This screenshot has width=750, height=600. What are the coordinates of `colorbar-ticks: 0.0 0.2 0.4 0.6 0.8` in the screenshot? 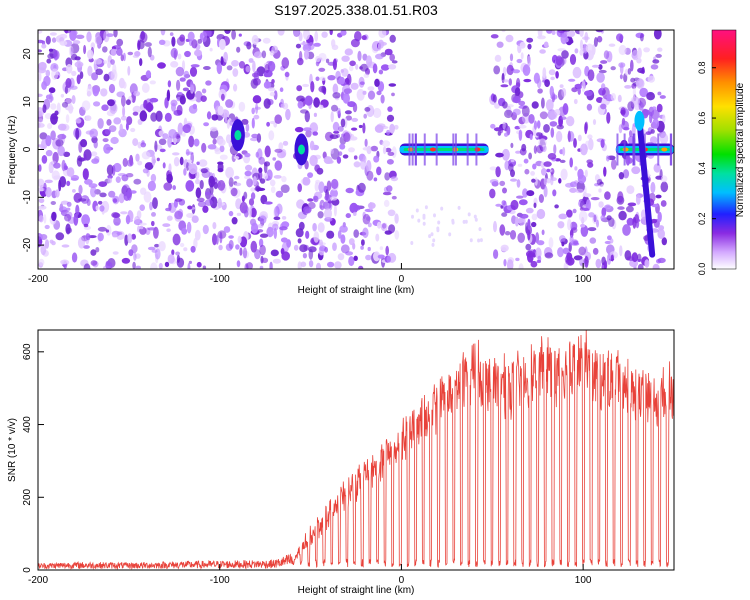 It's located at (706, 168).